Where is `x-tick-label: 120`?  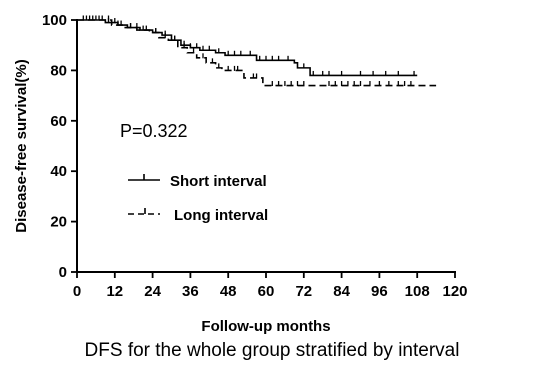 x-tick-label: 120 is located at coordinates (454, 291).